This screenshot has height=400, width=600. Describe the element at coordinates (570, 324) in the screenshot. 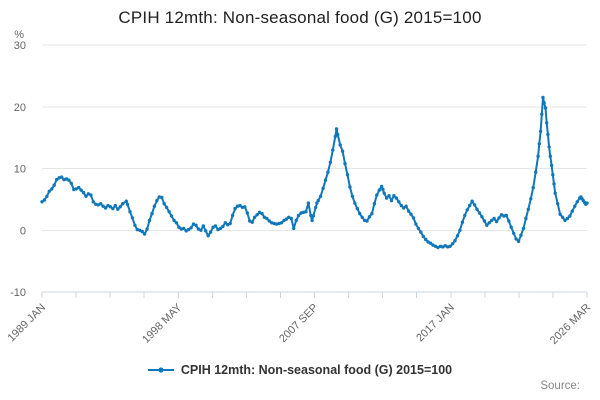

I see `x-axis-tick-label: 2026 MAR` at that location.